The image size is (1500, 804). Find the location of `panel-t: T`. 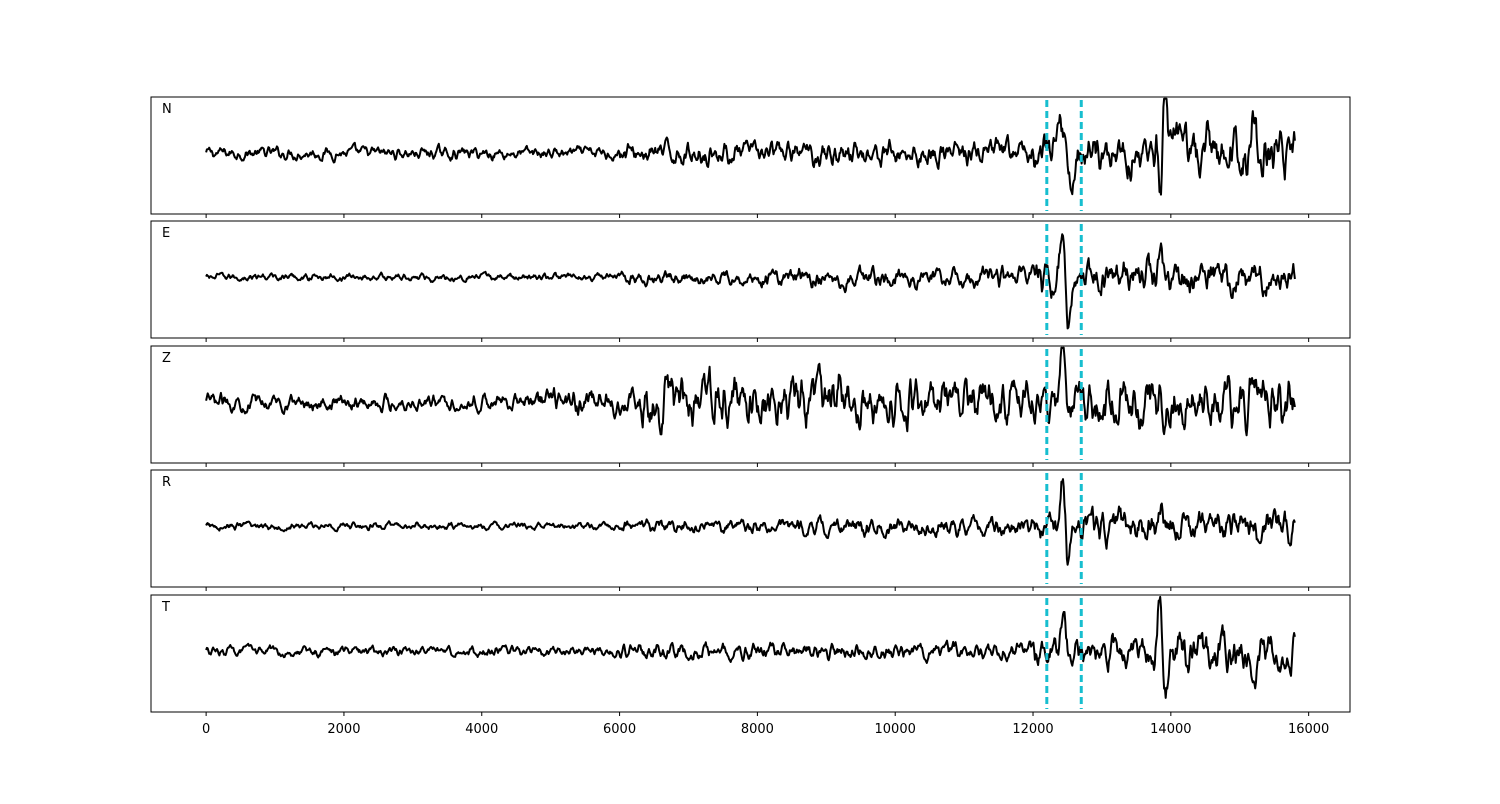

panel-t: T is located at coordinates (750, 655).